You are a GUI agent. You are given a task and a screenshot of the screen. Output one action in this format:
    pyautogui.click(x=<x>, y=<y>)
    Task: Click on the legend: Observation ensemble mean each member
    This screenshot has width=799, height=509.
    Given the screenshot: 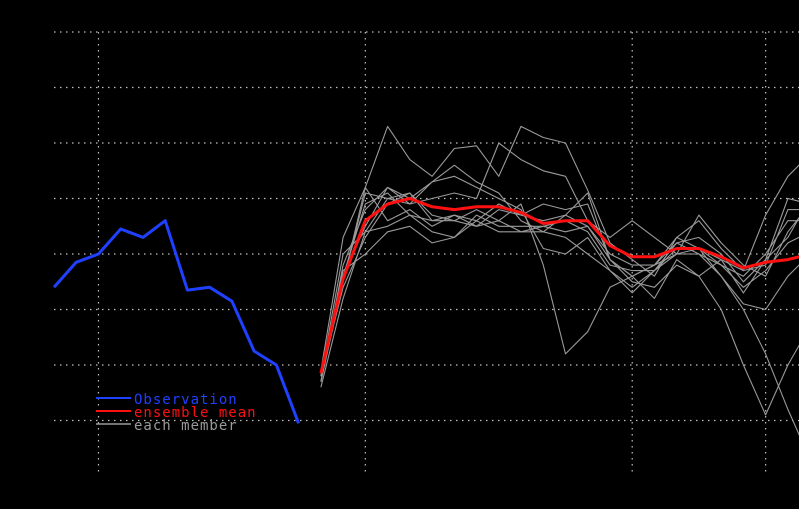 What is the action you would take?
    pyautogui.click(x=176, y=413)
    